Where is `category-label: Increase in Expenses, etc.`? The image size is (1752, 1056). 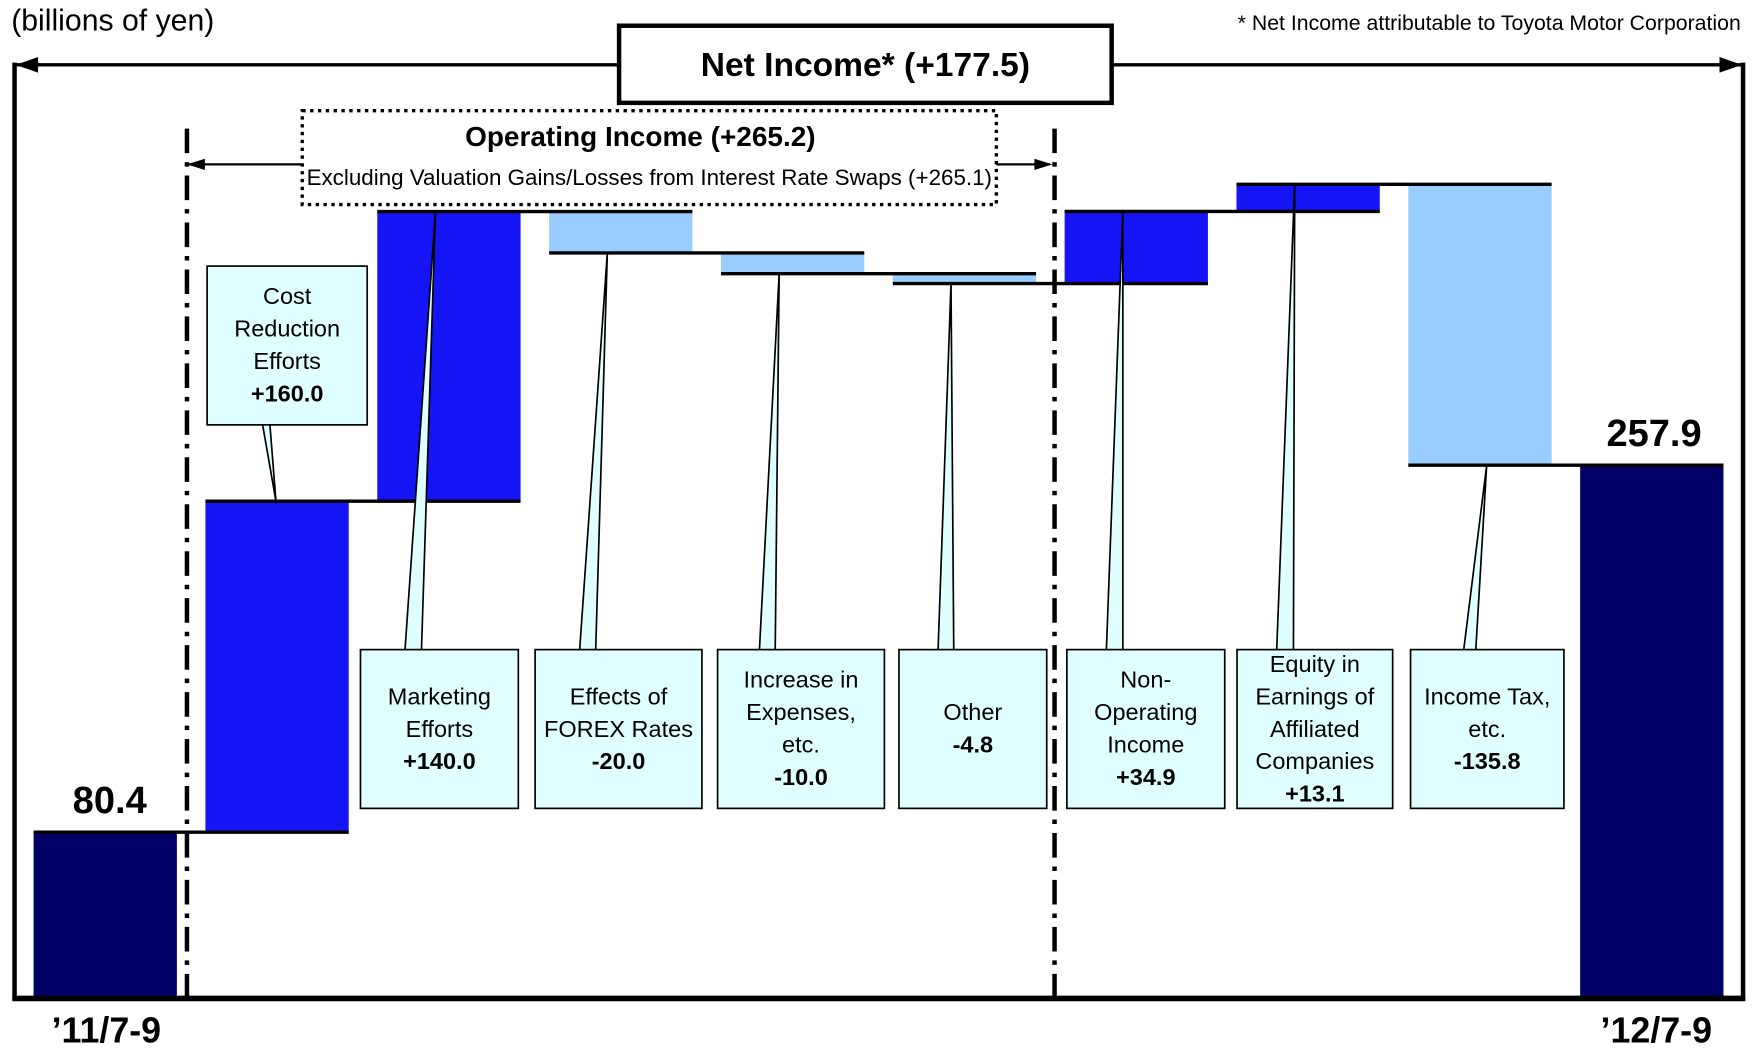 category-label: Increase in Expenses, etc. is located at coordinates (801, 713).